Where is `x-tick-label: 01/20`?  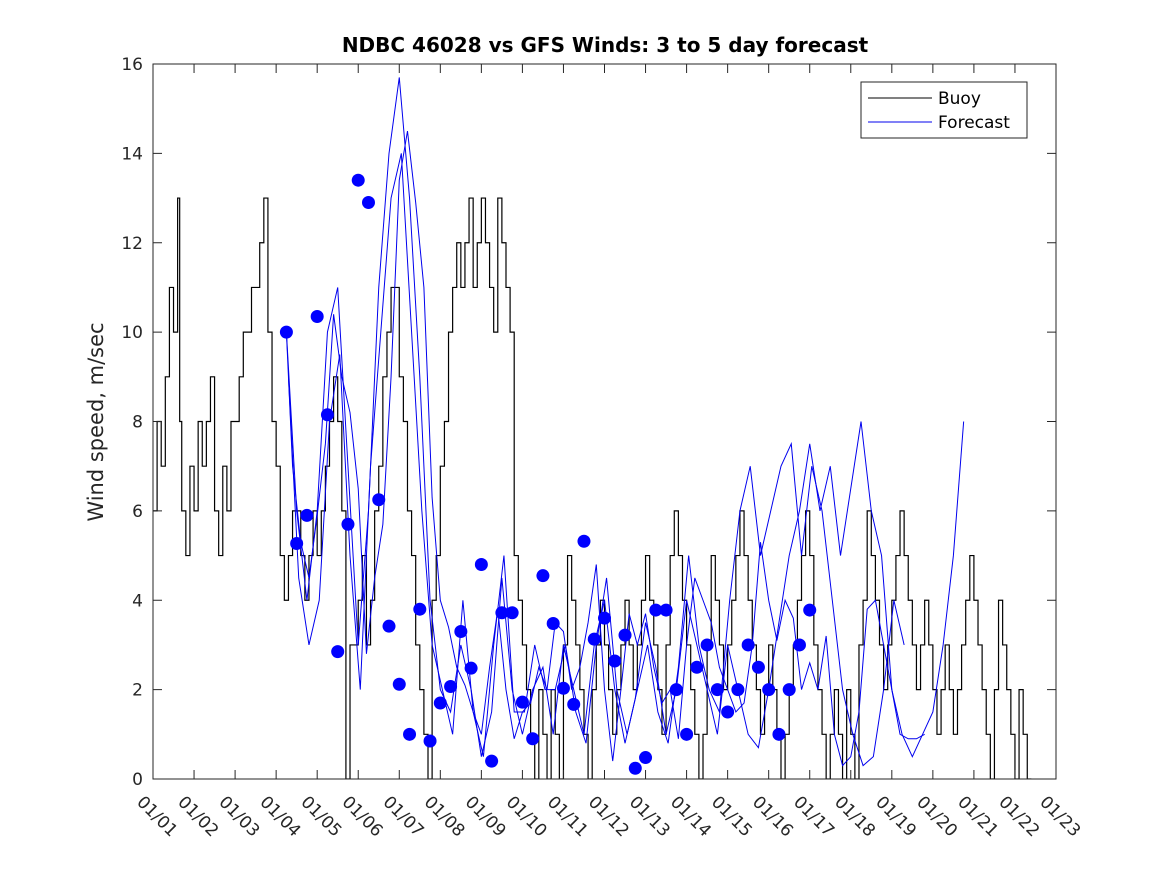
x-tick-label: 01/20 is located at coordinates (936, 816).